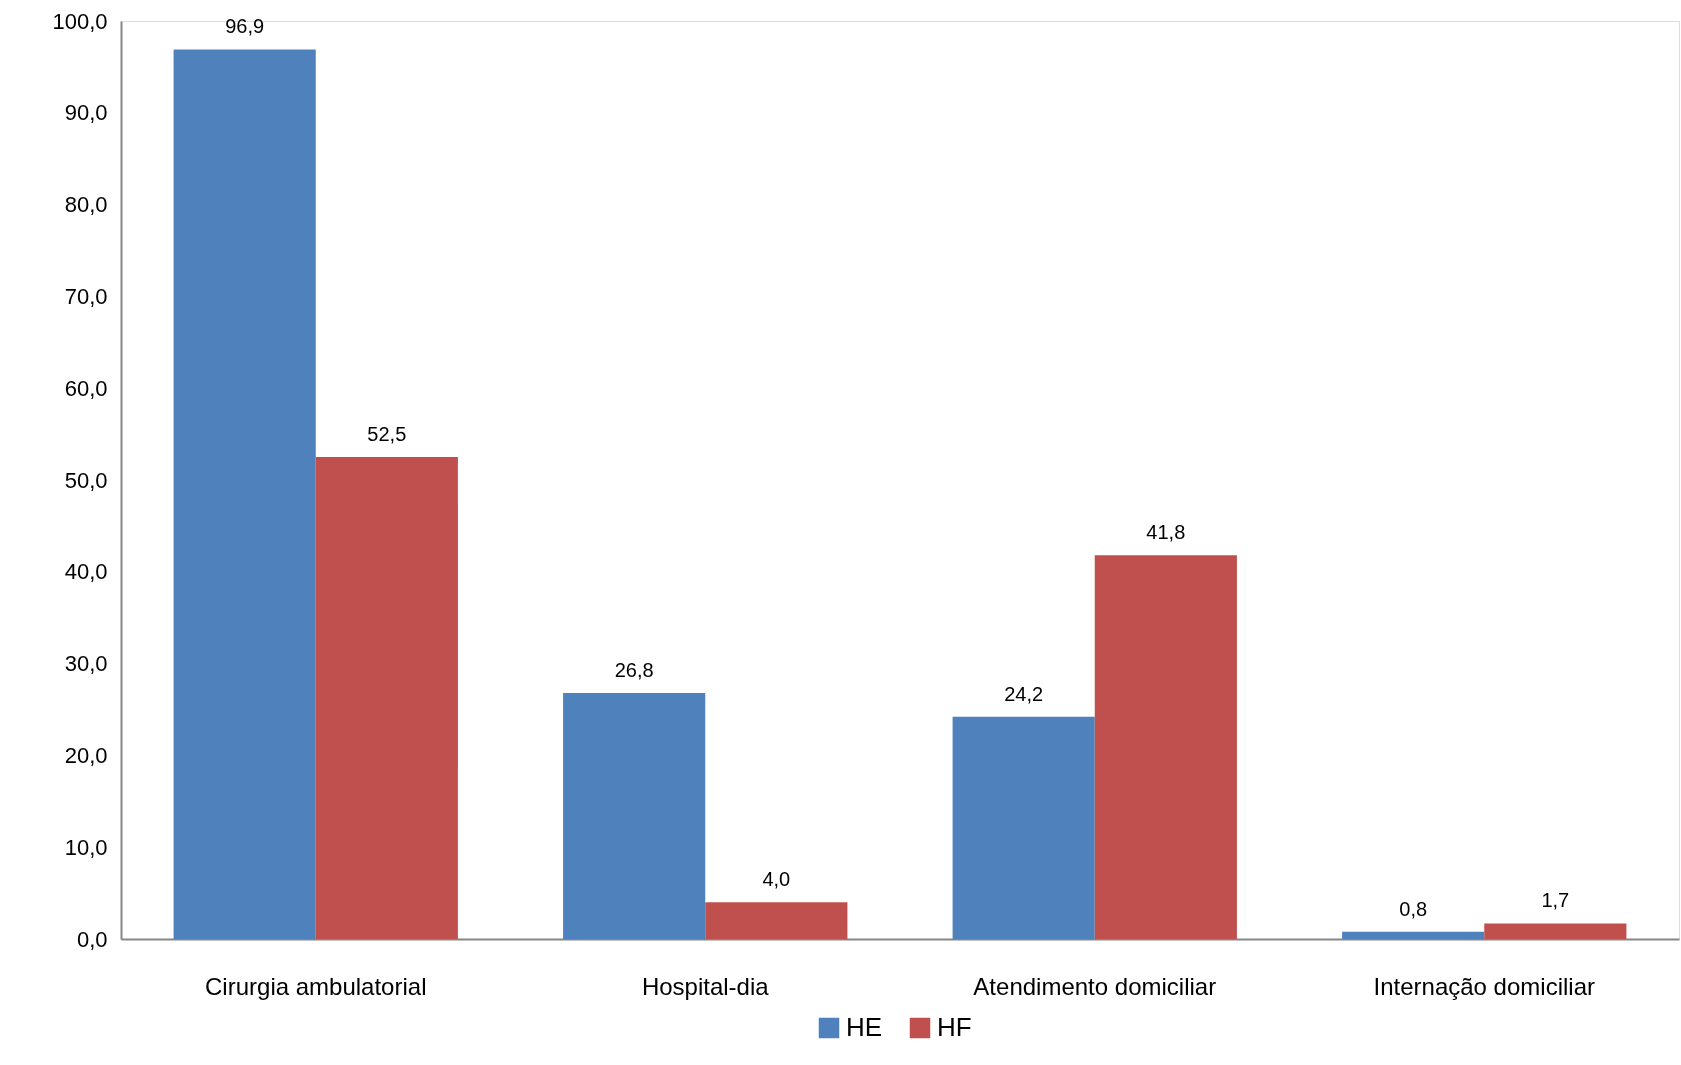  I want to click on y-tick-label: 50,0, so click(86, 480).